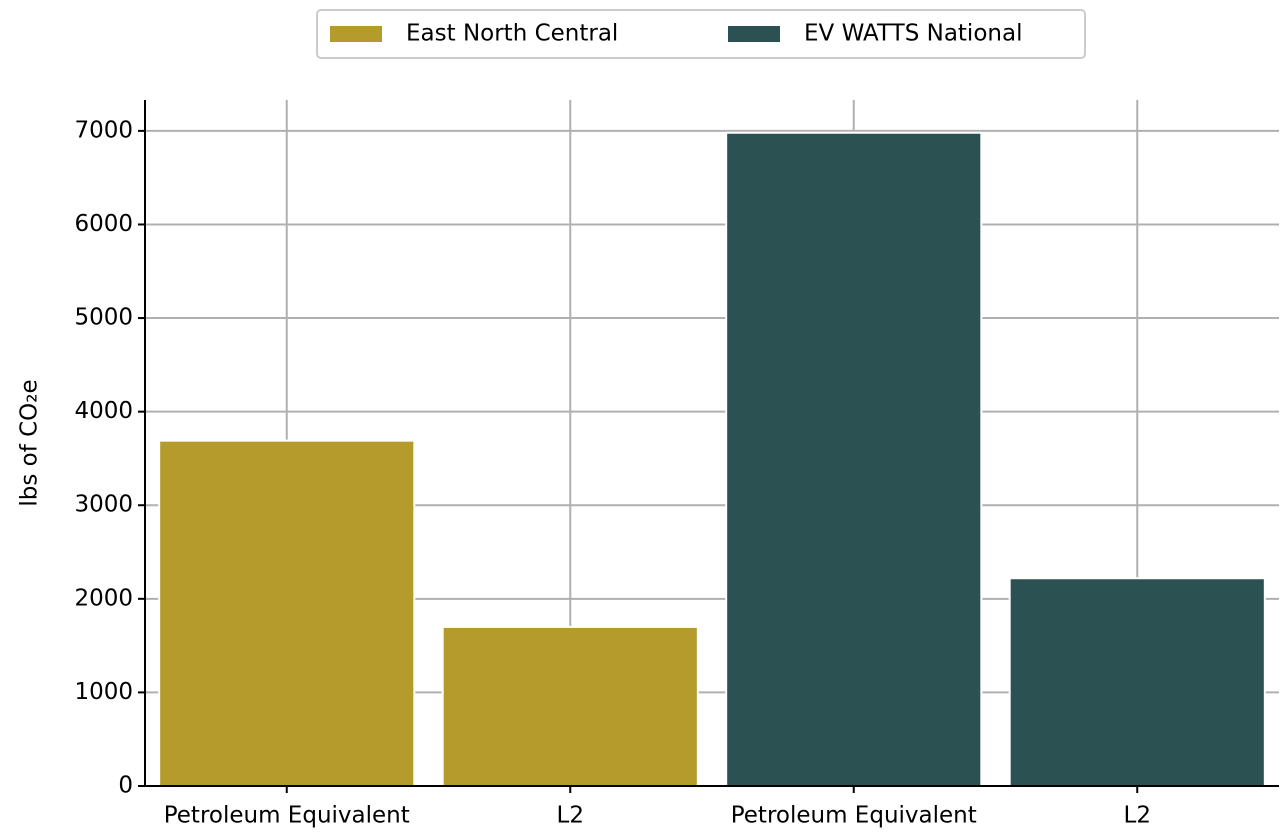 The image size is (1280, 834). I want to click on legend-label: East North Central, so click(512, 34).